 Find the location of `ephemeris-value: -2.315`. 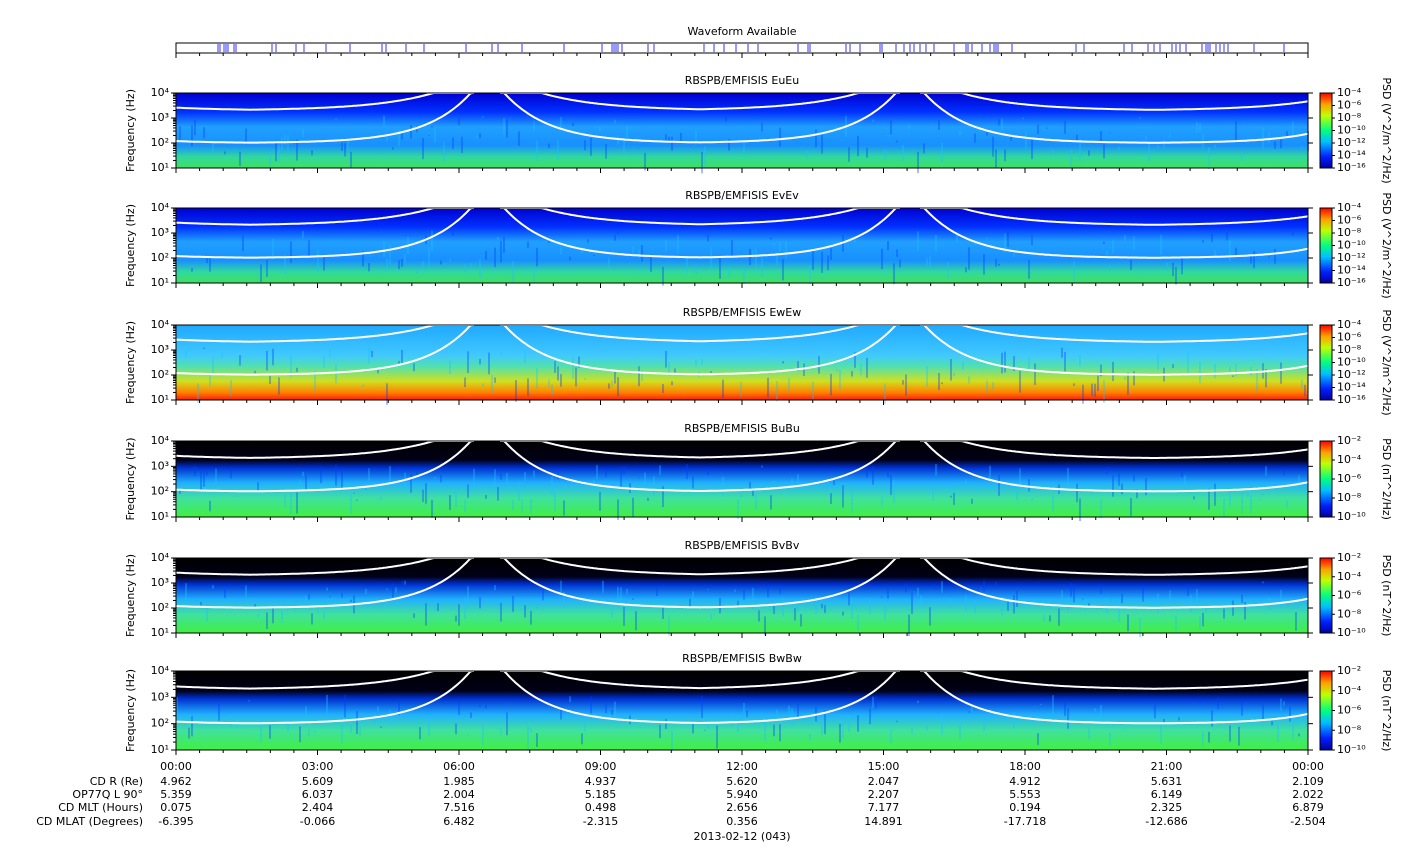

ephemeris-value: -2.315 is located at coordinates (600, 821).